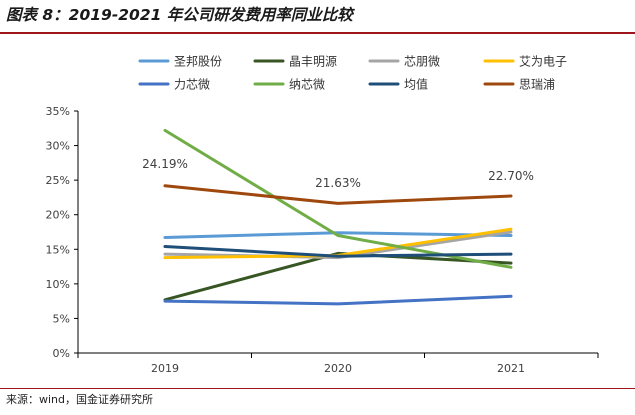  I want to click on x-tick-label: 2021, so click(511, 368).